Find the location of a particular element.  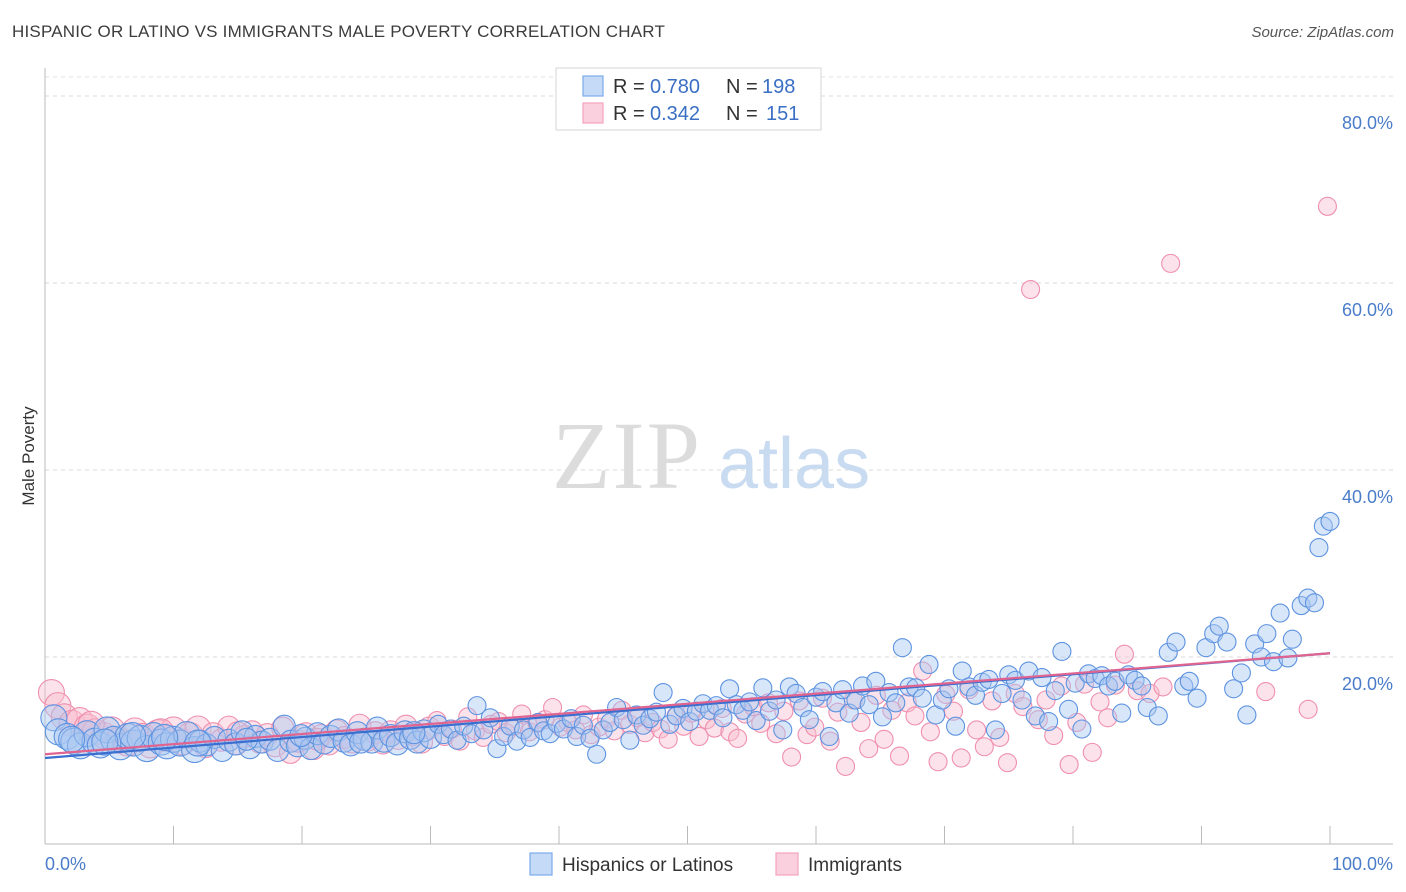

legend-n-value: 198 is located at coordinates (778, 87).